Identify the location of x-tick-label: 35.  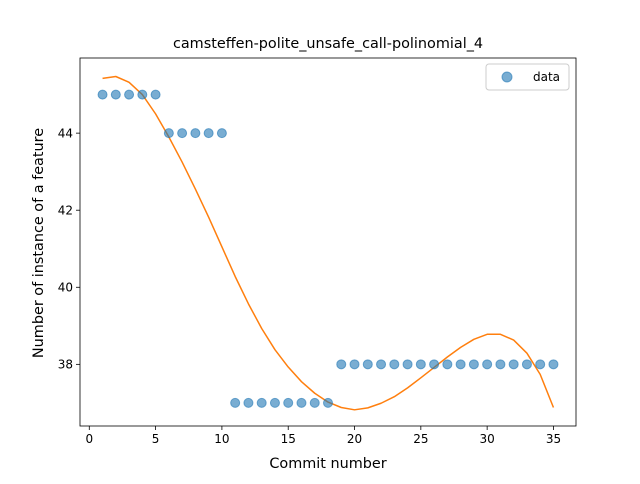
(553, 439).